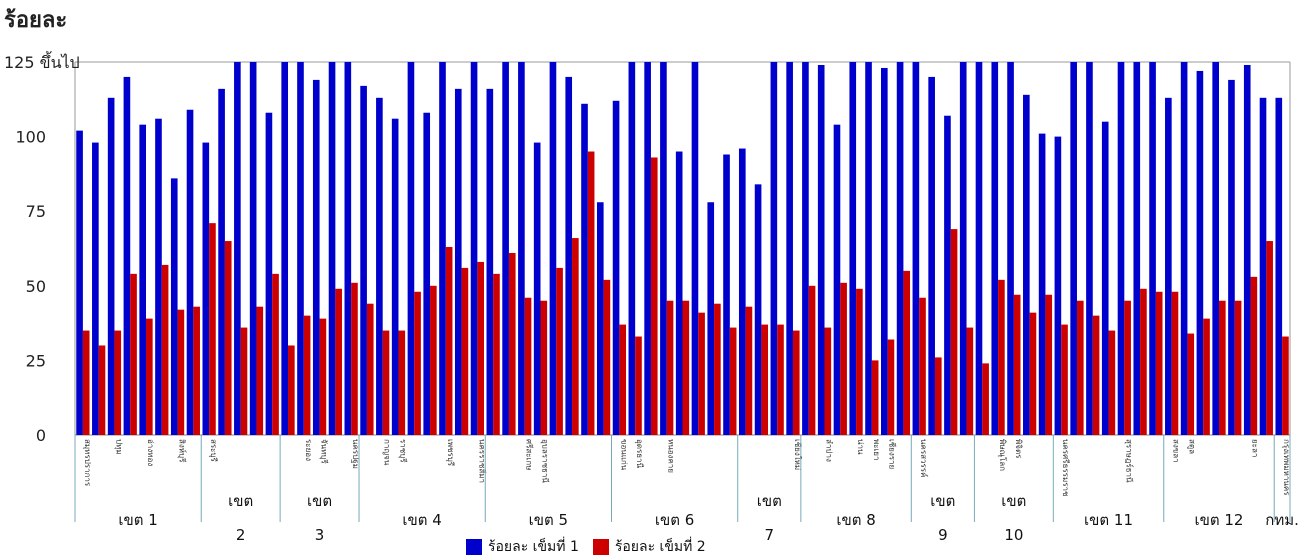 The width and height of the screenshot is (1298, 559). Describe the element at coordinates (87, 463) in the screenshot. I see `x-tick-label: สมุทรปราการ` at that location.